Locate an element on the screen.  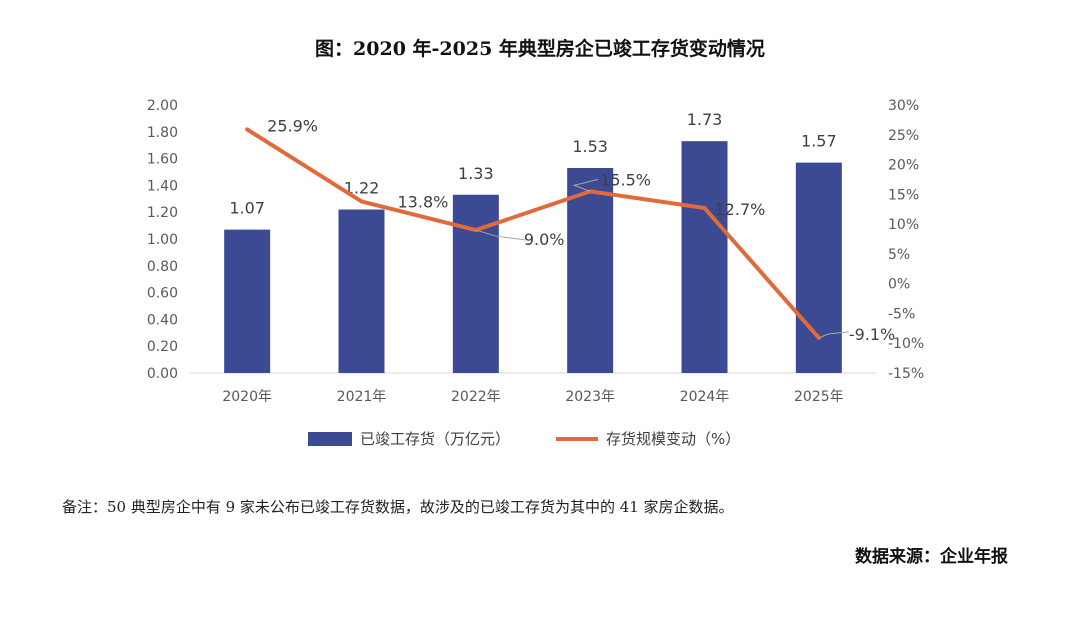
legend-bar-swatch is located at coordinates (330, 439).